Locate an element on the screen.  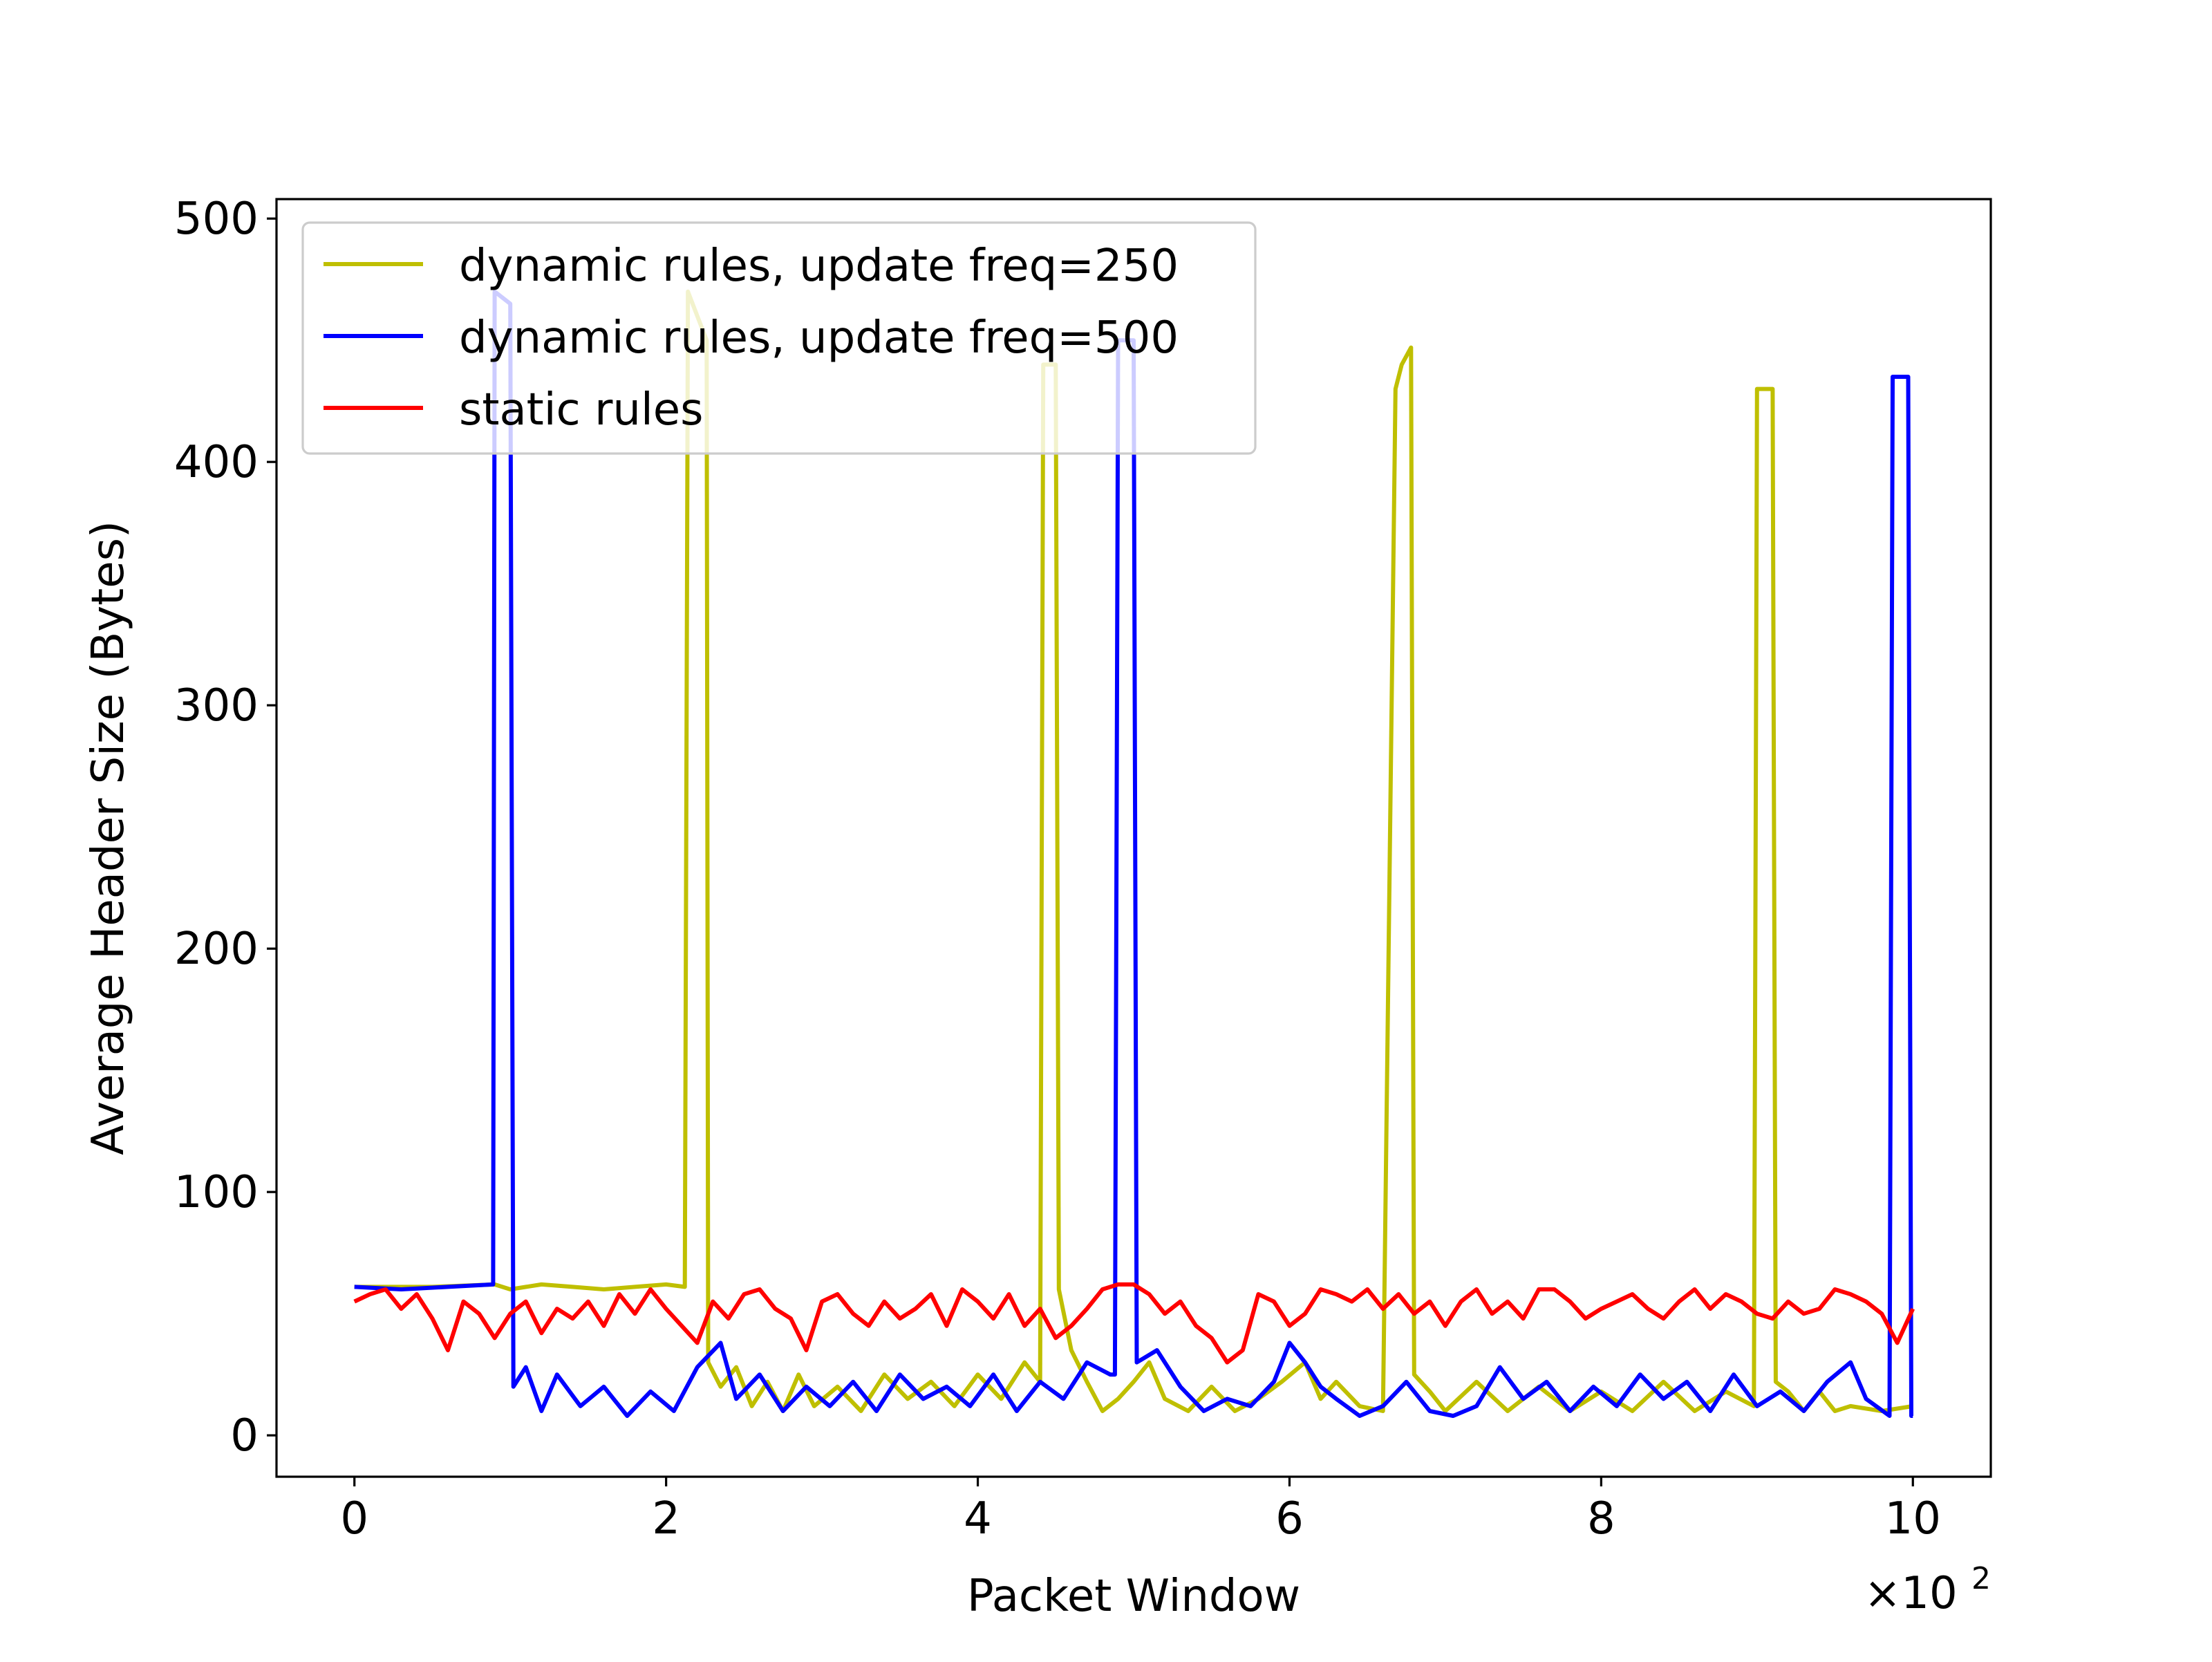
y-tick-label: 200 is located at coordinates (216, 950).